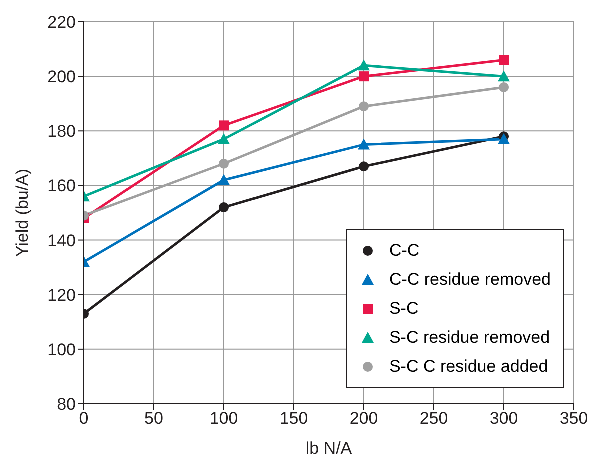 The height and width of the screenshot is (466, 600). I want to click on x-tick-label: 50, so click(154, 418).